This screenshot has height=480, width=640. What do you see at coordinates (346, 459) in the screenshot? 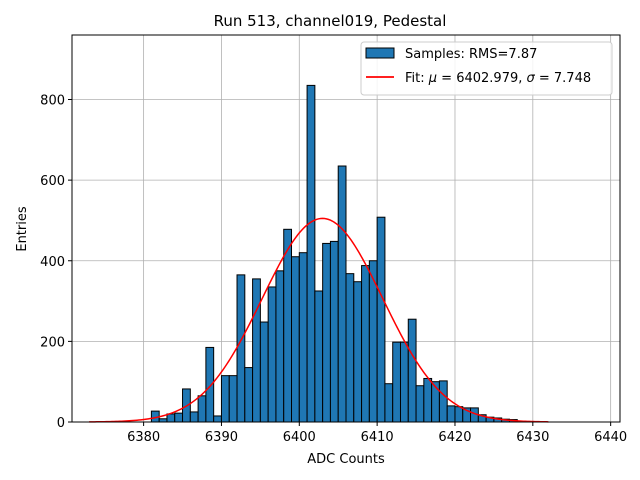
I see `x-axis-label: ADC Counts` at bounding box center [346, 459].